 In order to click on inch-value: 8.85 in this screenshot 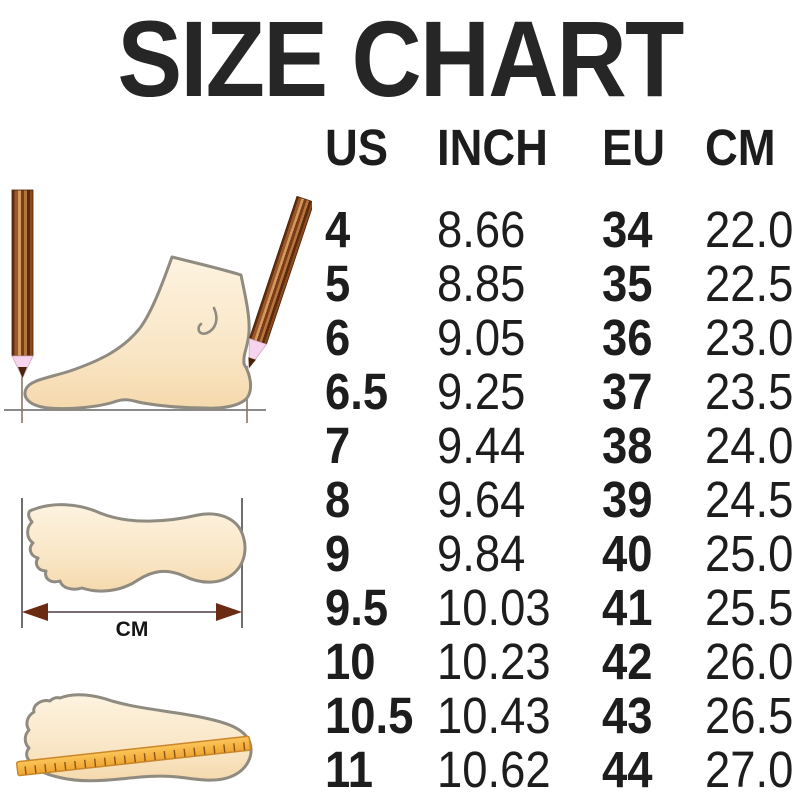, I will do `click(481, 283)`.